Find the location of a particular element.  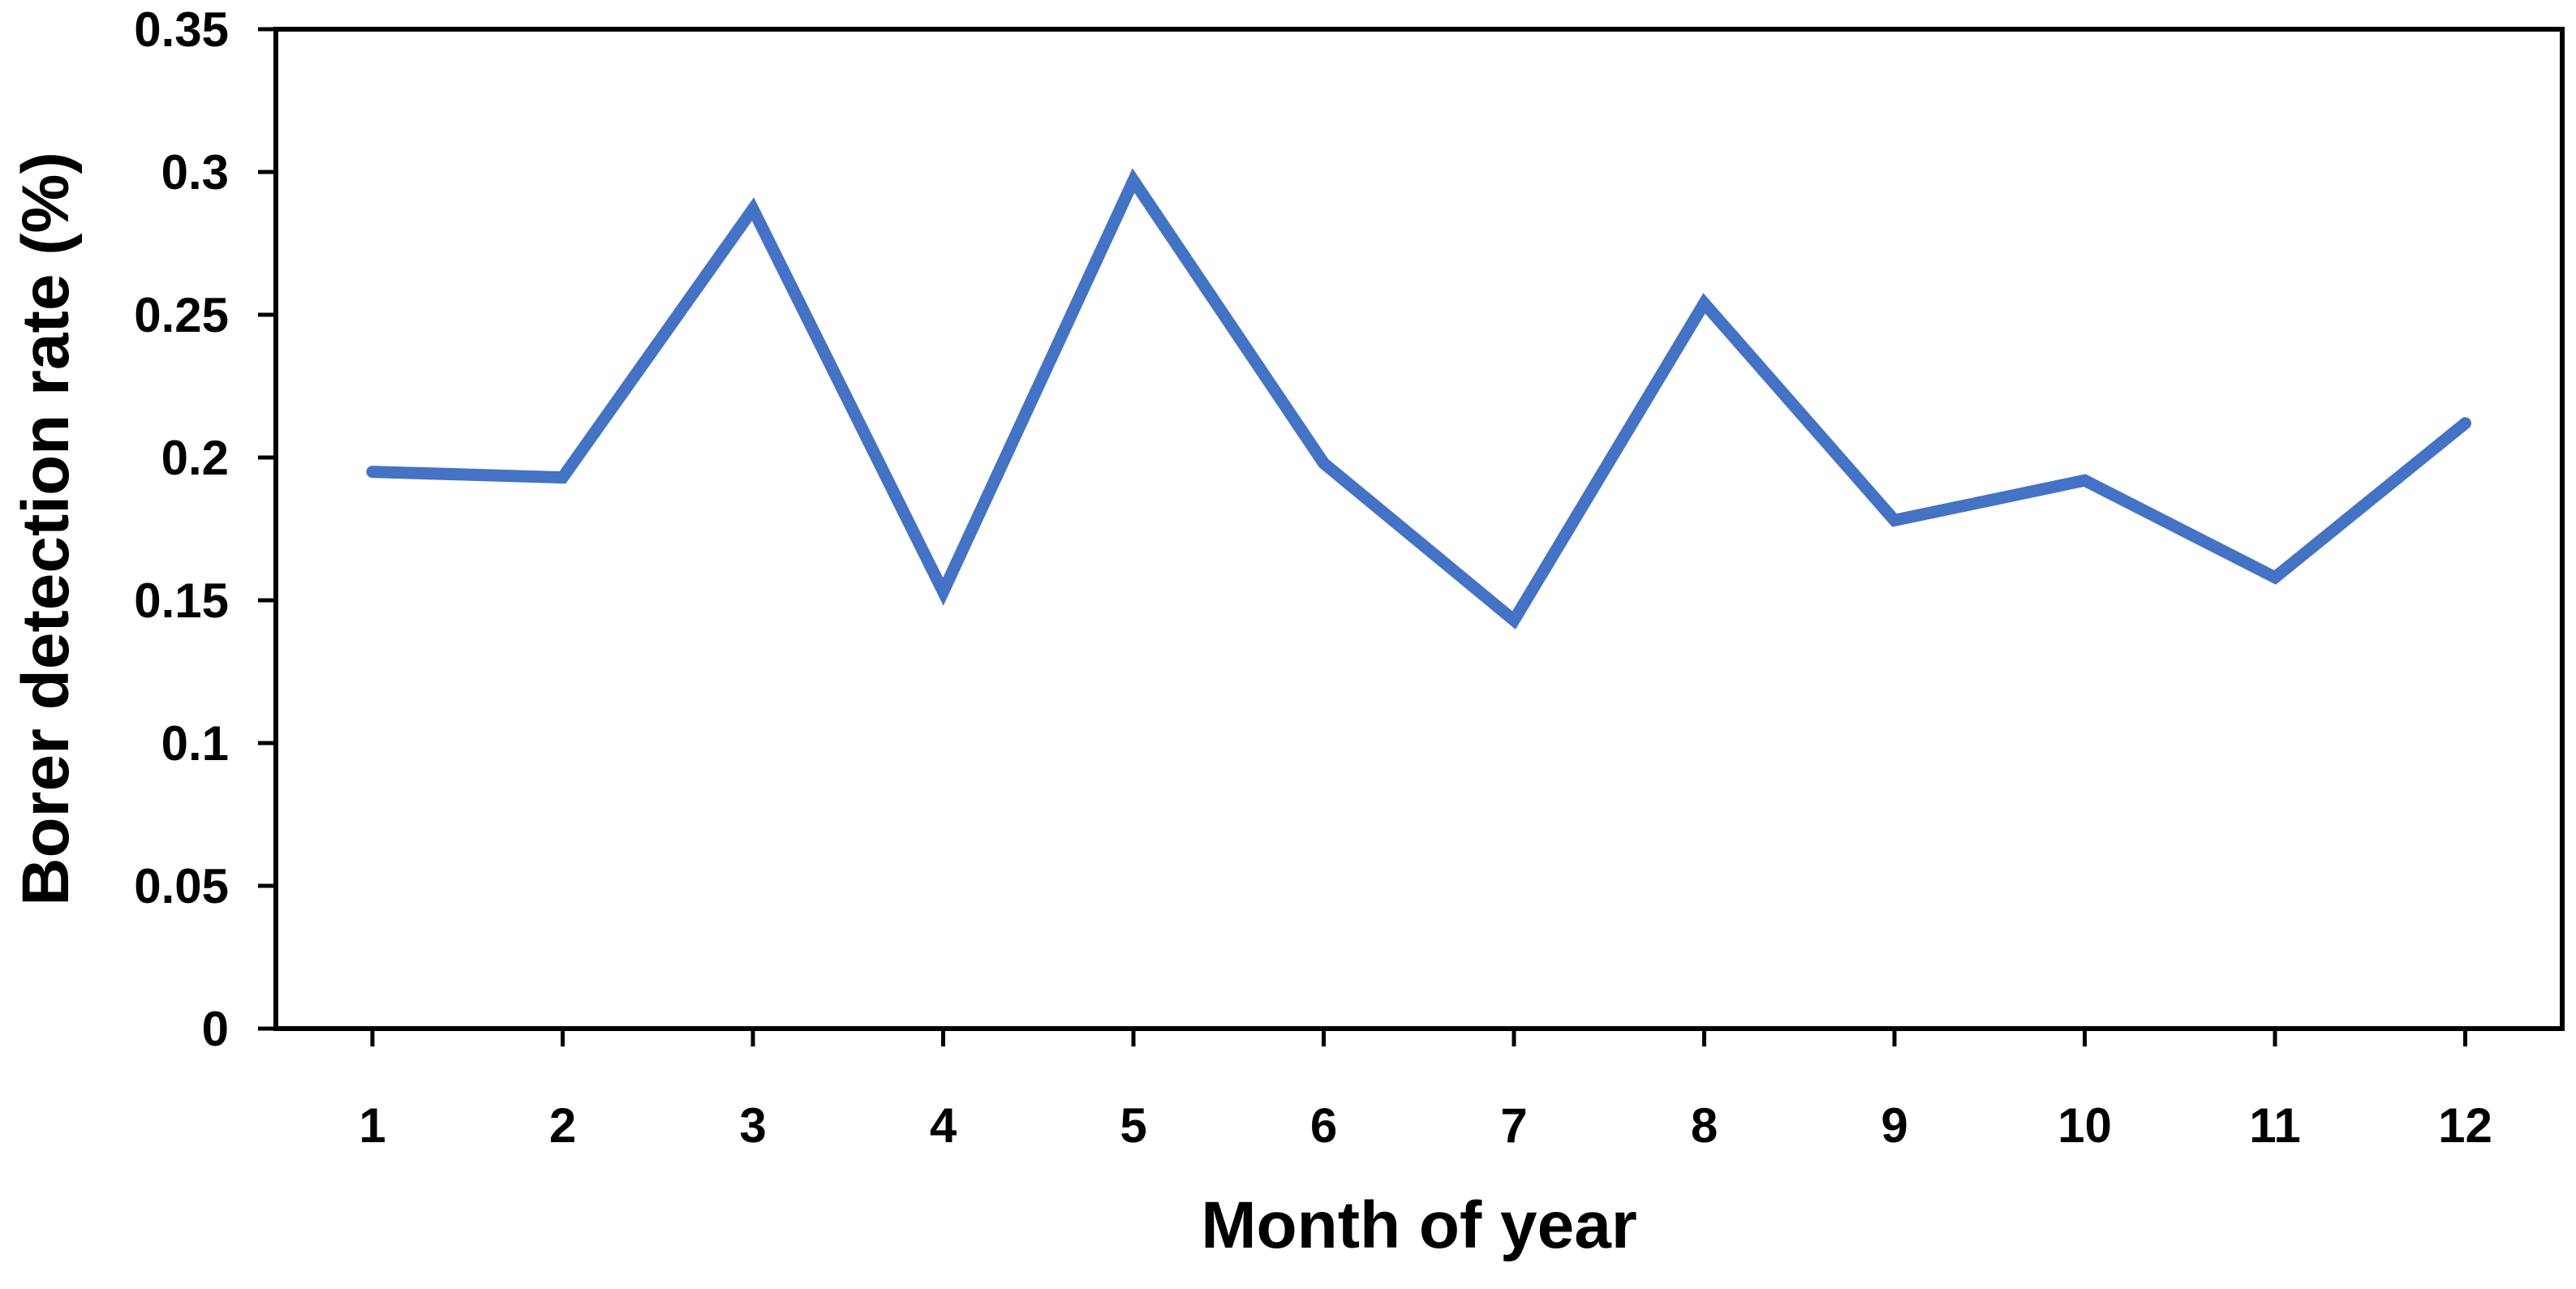

x-tick-label: 1 is located at coordinates (372, 1125).